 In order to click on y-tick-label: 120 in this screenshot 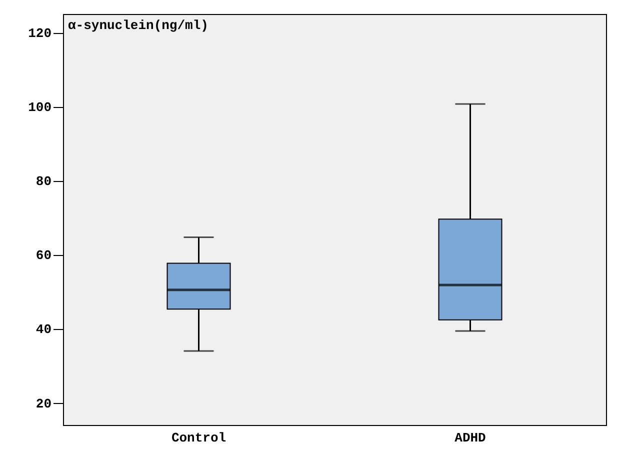, I will do `click(40, 34)`.